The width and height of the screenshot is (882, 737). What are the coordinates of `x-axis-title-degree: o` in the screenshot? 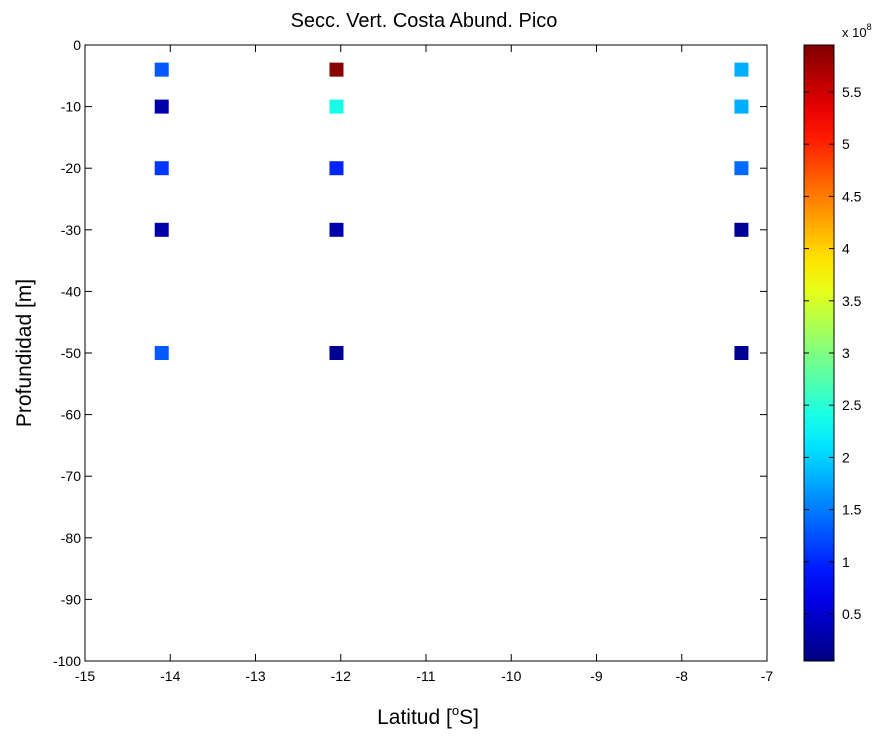 It's located at (455, 710).